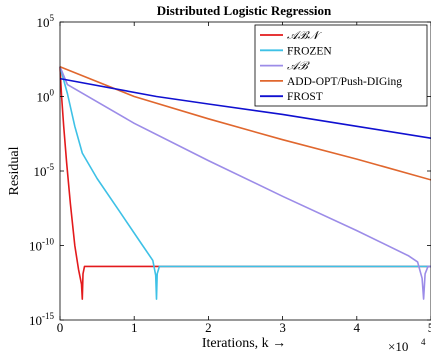 The width and height of the screenshot is (431, 355). I want to click on legend-label-0: 𝒜ℬ𝒩, so click(305, 36).